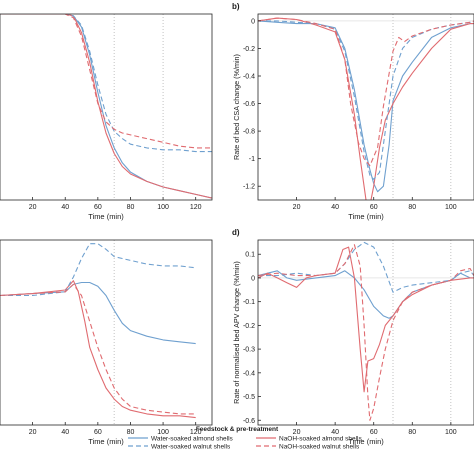 The image size is (474, 474). Describe the element at coordinates (319, 447) in the screenshot. I see `legend-label-naoh-walnut: NaOH-soaked walnut shells` at that location.